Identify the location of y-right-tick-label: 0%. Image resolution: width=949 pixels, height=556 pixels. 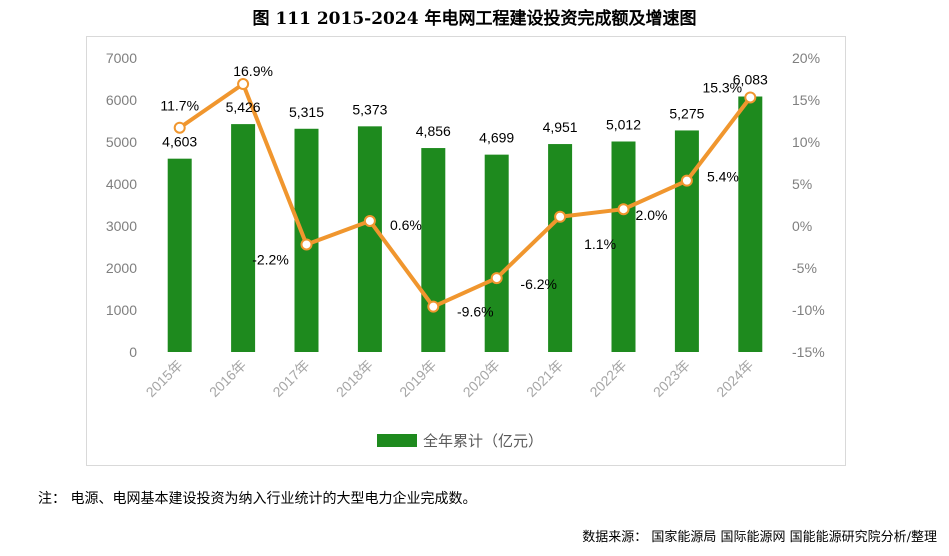
(802, 226).